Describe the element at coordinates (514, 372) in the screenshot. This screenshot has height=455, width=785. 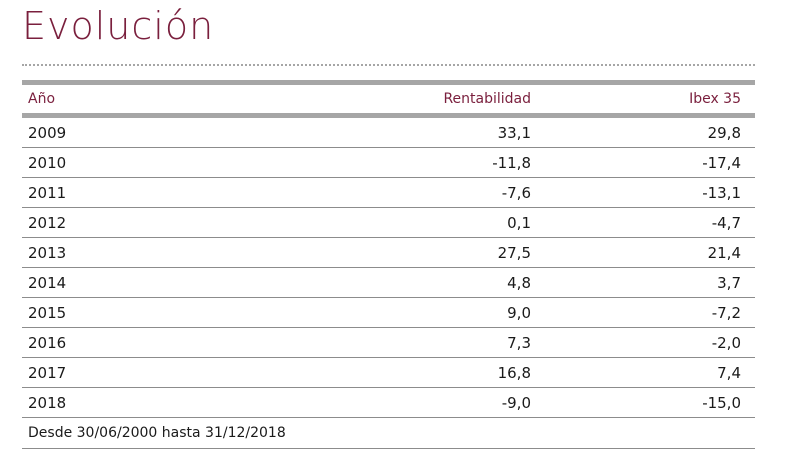
I see `cell-rentabilidad: 16,8` at that location.